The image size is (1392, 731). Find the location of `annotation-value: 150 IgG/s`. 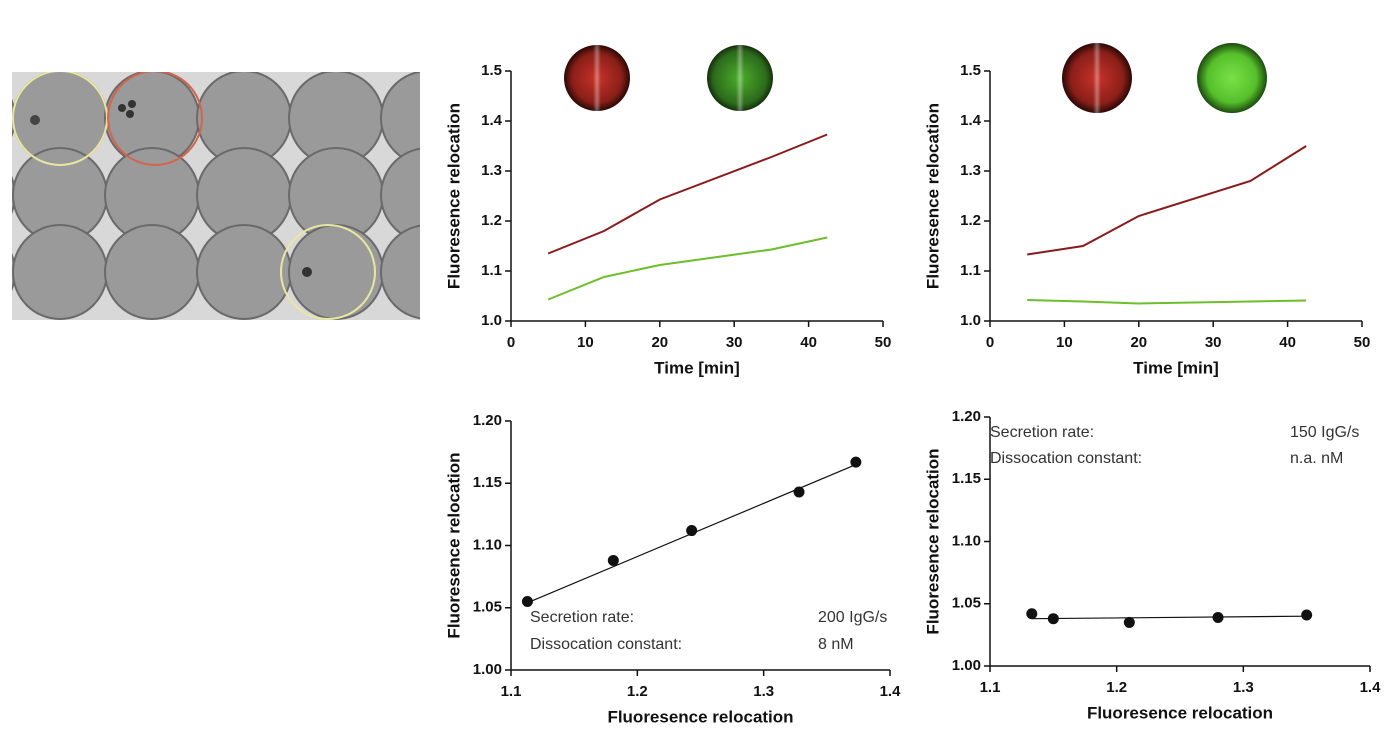

annotation-value: 150 IgG/s is located at coordinates (1324, 432).